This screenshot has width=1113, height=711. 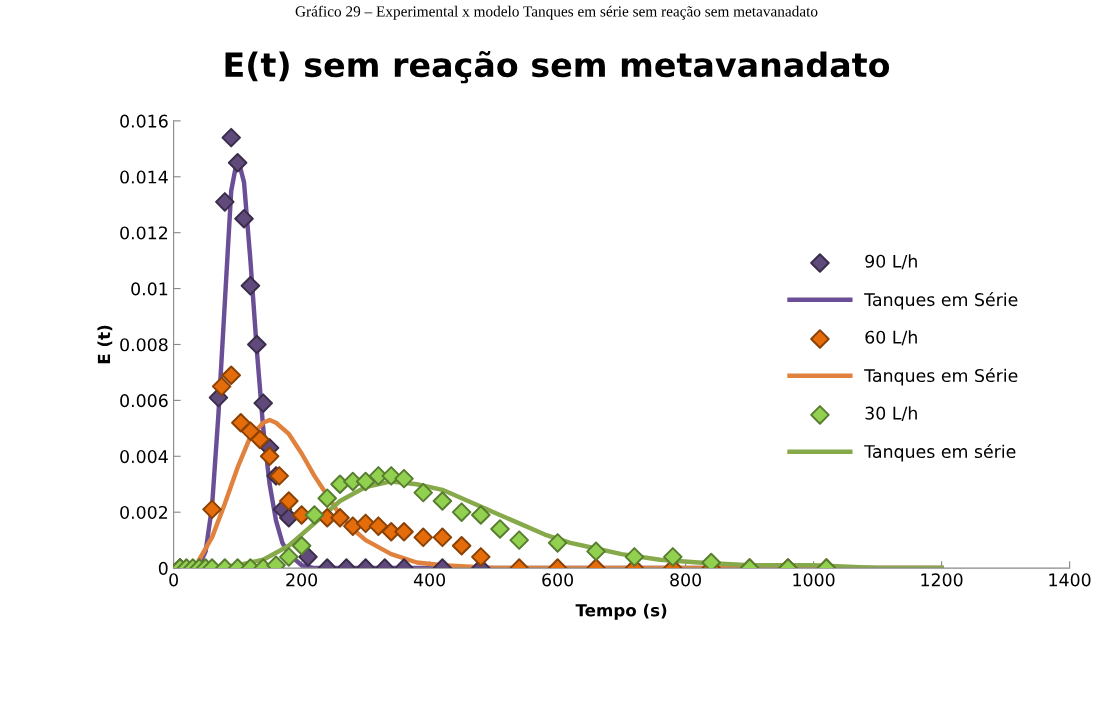 I want to click on y-tick-label: 0.008, so click(x=144, y=345).